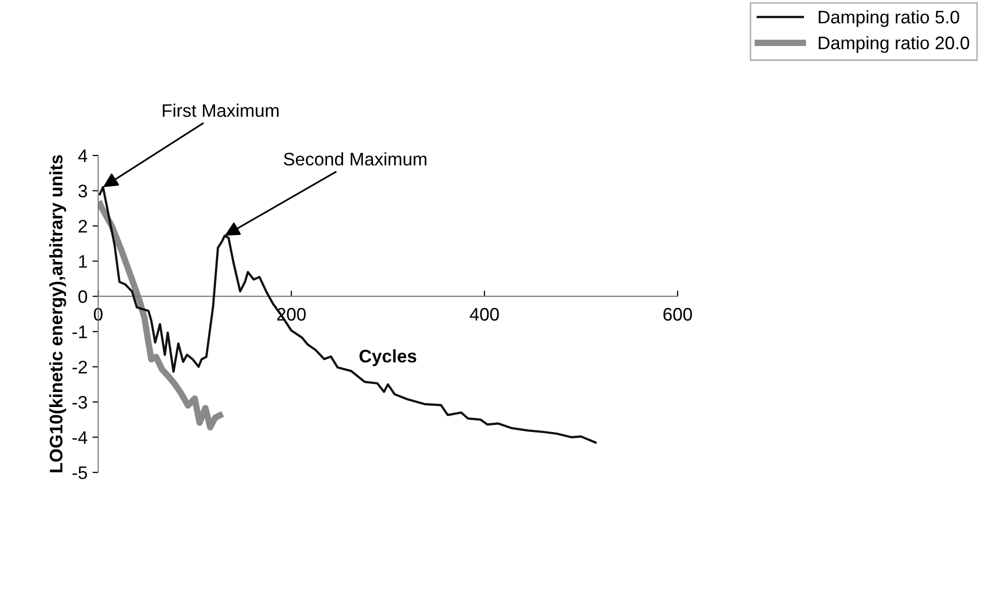  I want to click on x-tick-label: 600, so click(677, 314).